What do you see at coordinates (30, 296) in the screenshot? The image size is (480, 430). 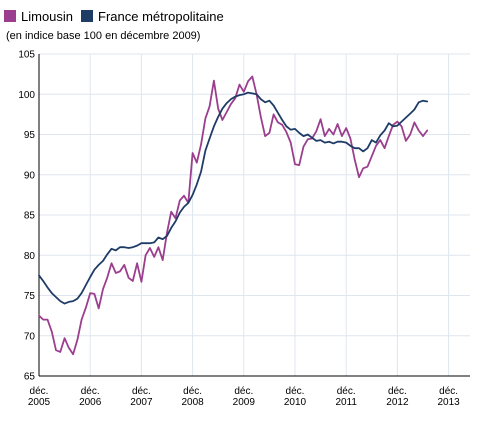 I see `y-tick-label: 75` at bounding box center [30, 296].